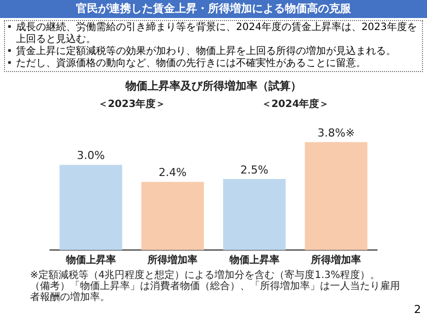 This screenshot has width=427, height=320. I want to click on text: ＜2023年度＞, so click(132, 104).